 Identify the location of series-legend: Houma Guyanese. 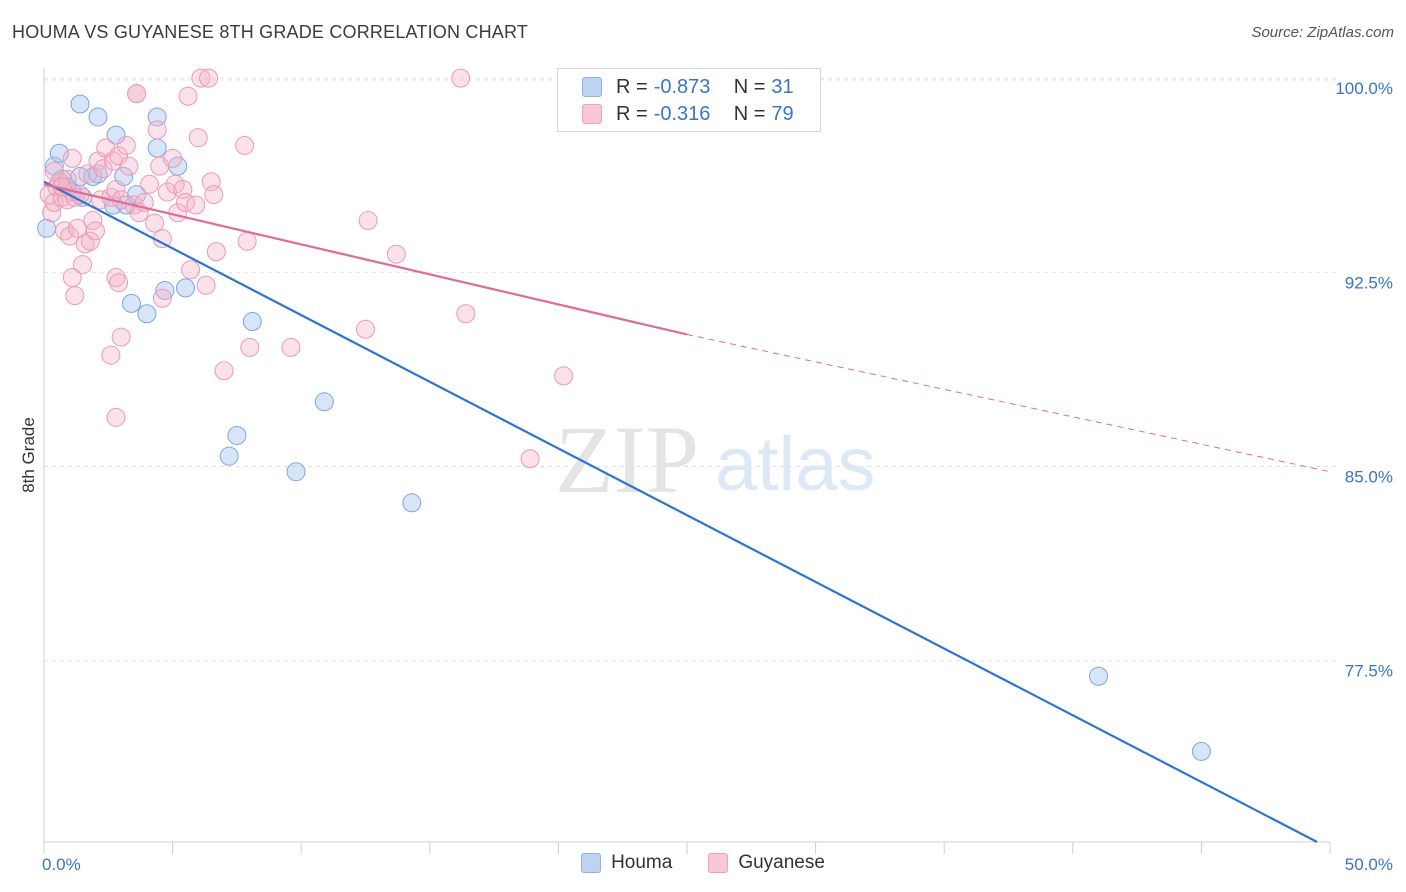
(703, 863).